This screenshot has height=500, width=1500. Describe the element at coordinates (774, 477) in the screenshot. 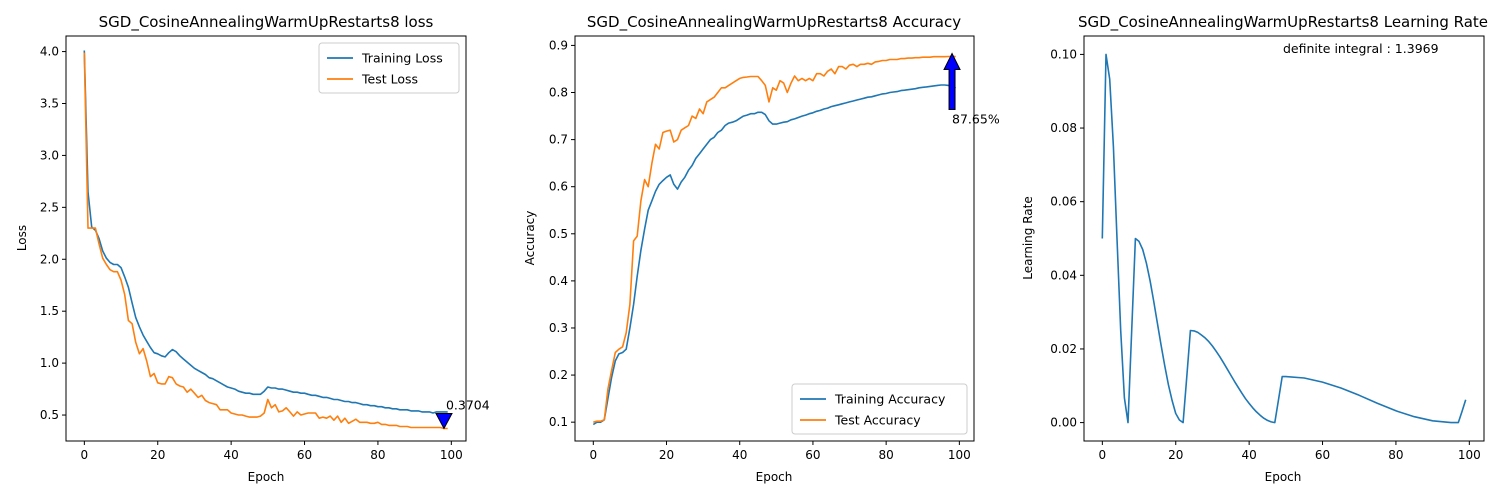

I see `accuracy-x-axis-label: Epoch` at that location.